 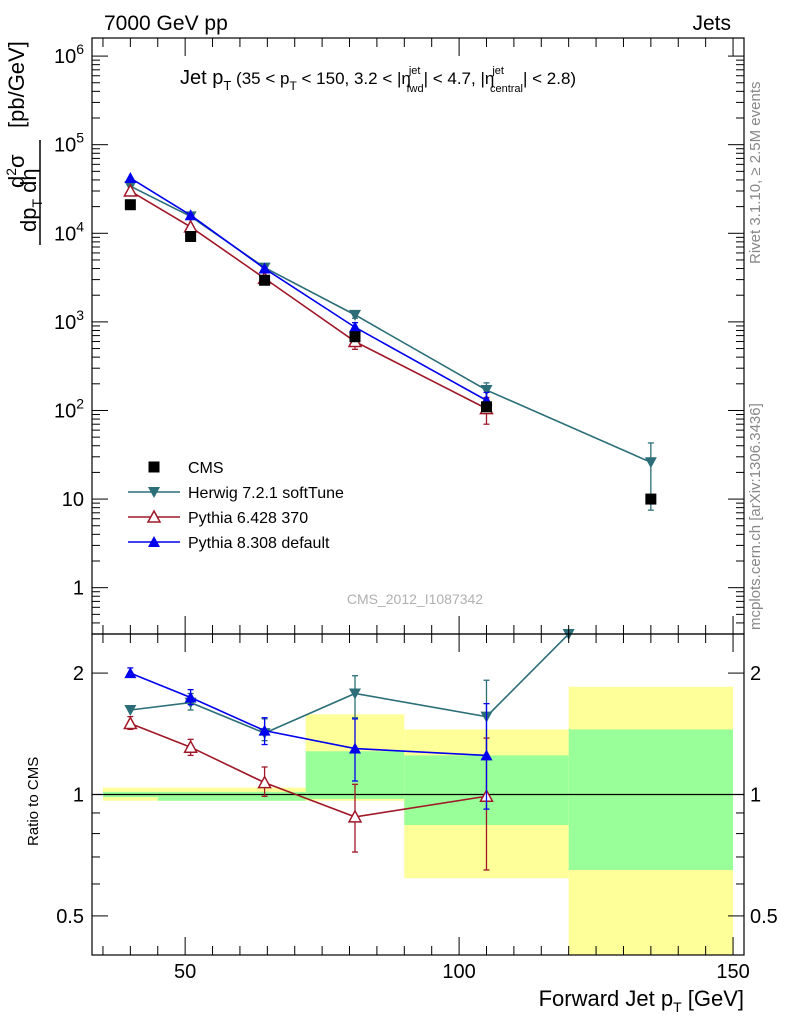 I want to click on watermark: CMS_2012_I1087342, so click(x=415, y=599).